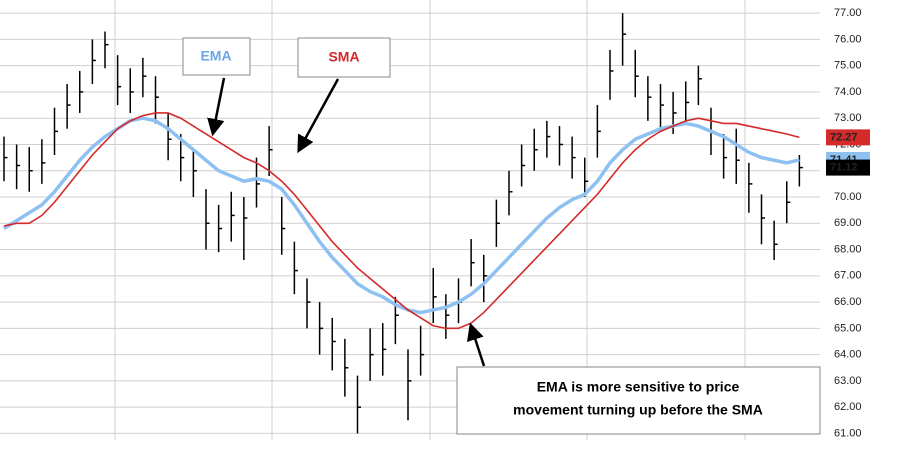  What do you see at coordinates (638, 410) in the screenshot?
I see `note-line: movement turning up before the SMA` at bounding box center [638, 410].